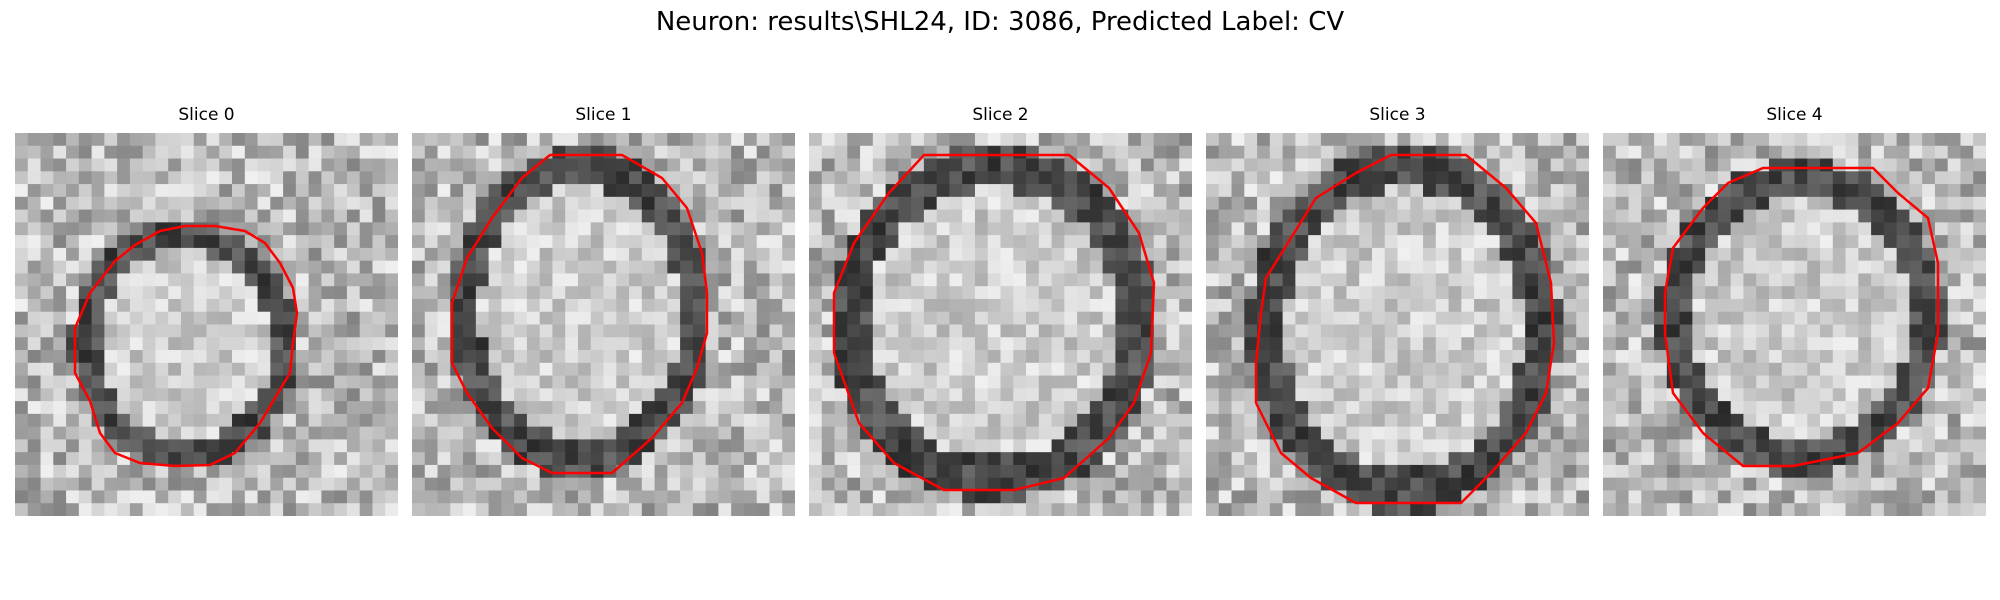 This screenshot has width=2000, height=600. Describe the element at coordinates (206, 324) in the screenshot. I see `grayscale-pixel-grid` at that location.